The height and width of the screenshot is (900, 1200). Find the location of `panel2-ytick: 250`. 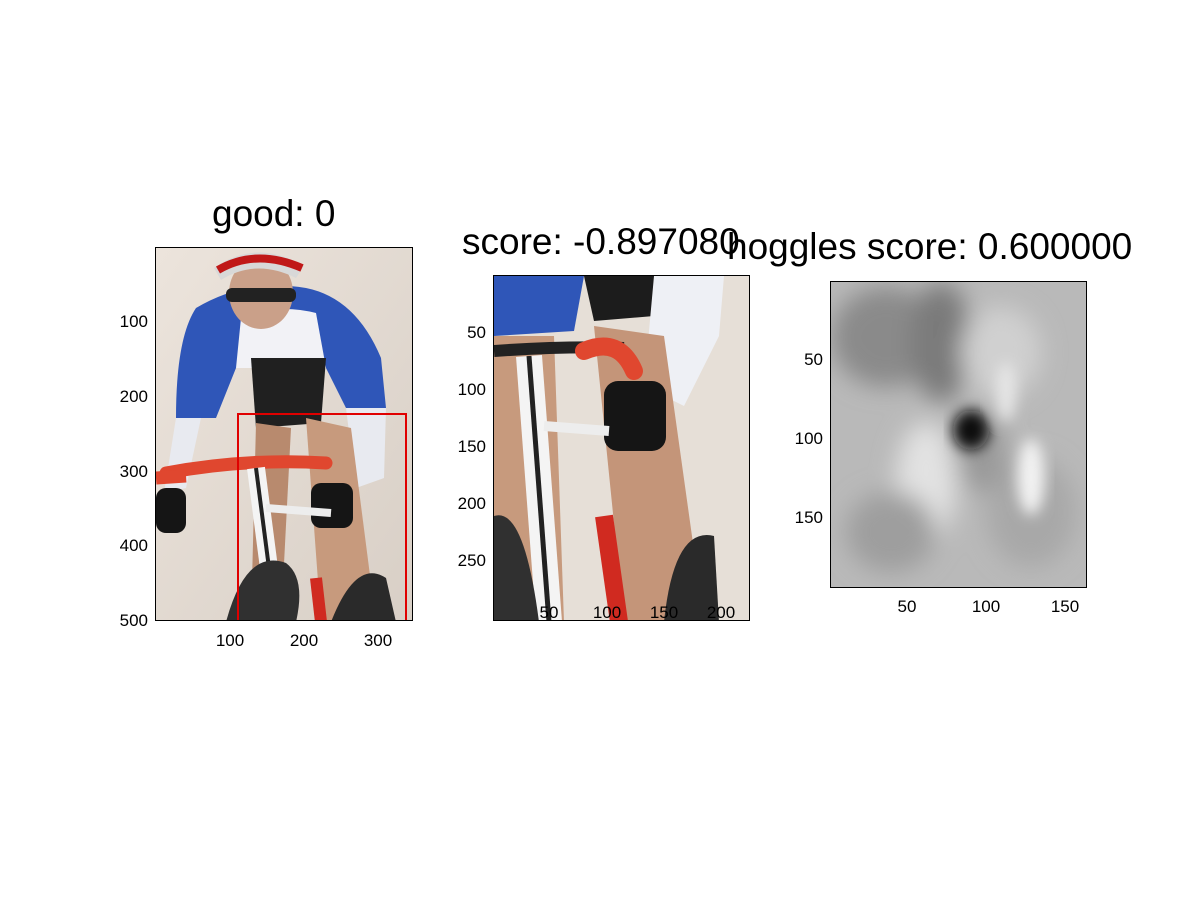

panel2-ytick: 250 is located at coordinates (471, 560).